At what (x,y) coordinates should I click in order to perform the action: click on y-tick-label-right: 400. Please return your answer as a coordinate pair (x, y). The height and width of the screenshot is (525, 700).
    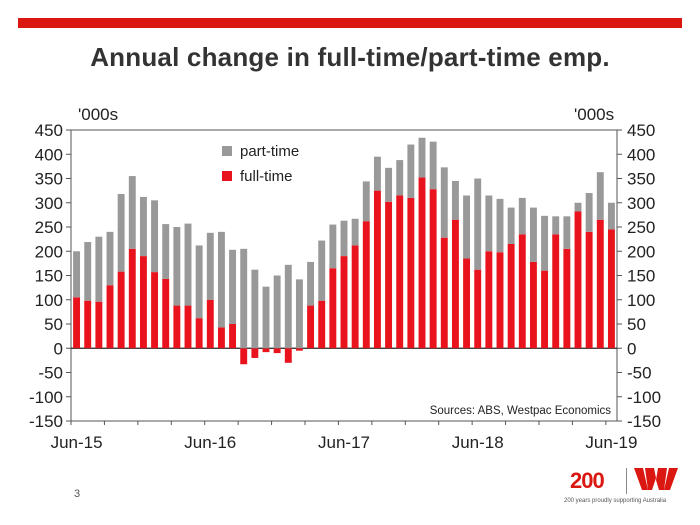
    Looking at the image, I should click on (641, 154).